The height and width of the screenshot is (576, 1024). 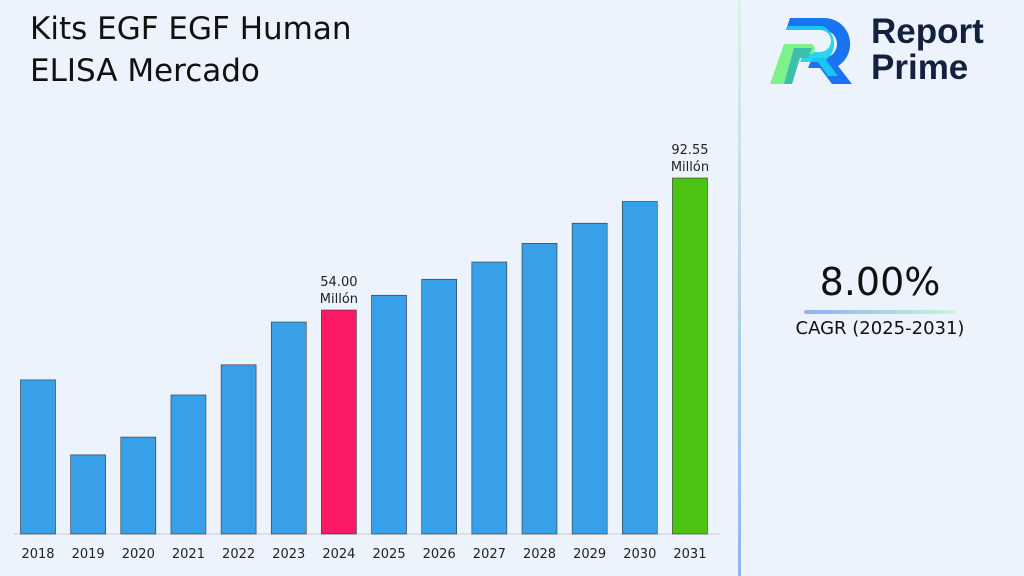 I want to click on report-prime-logo: Report Prime, so click(x=888, y=51).